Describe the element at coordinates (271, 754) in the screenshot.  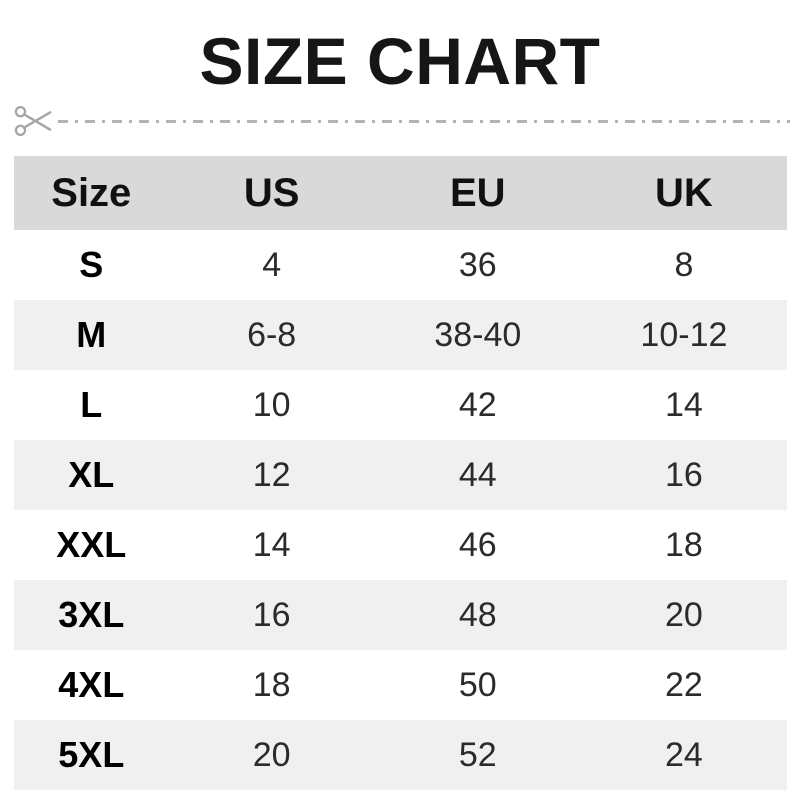
I see `us-value-cell: 20` at that location.